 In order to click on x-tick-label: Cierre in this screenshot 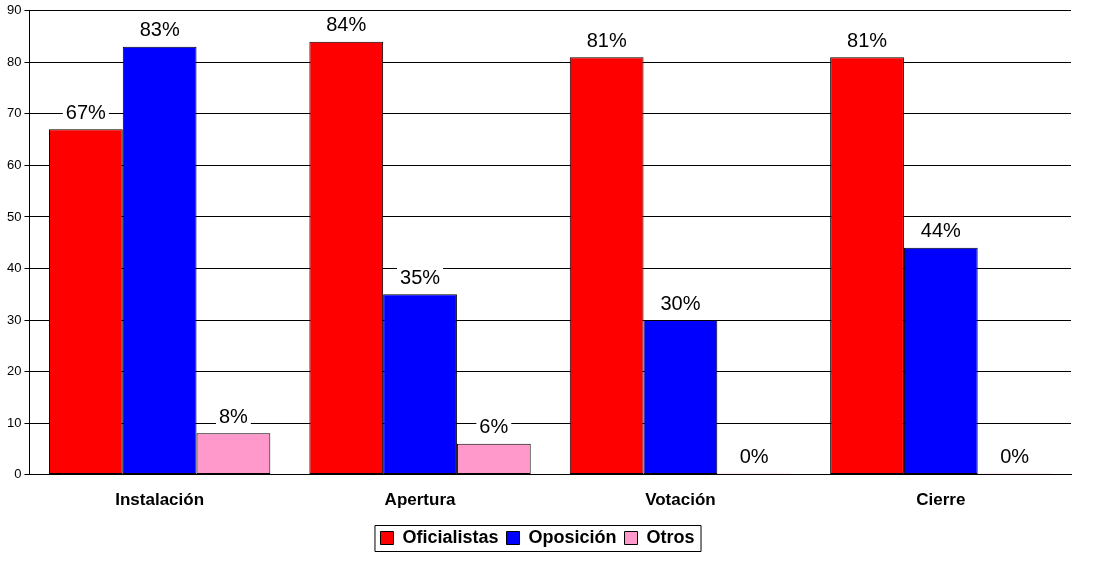, I will do `click(941, 500)`.